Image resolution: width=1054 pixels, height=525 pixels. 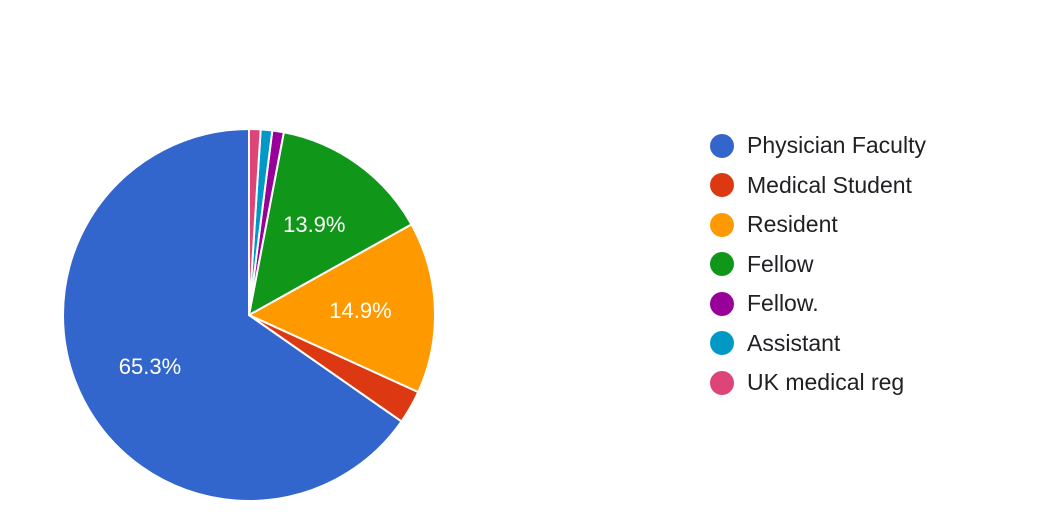 I want to click on legend-label: UK medical reg, so click(x=826, y=382).